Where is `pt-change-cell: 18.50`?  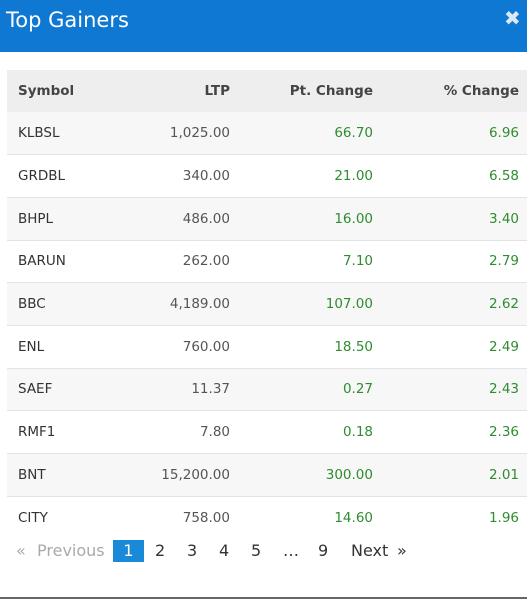 pt-change-cell: 18.50 is located at coordinates (353, 346).